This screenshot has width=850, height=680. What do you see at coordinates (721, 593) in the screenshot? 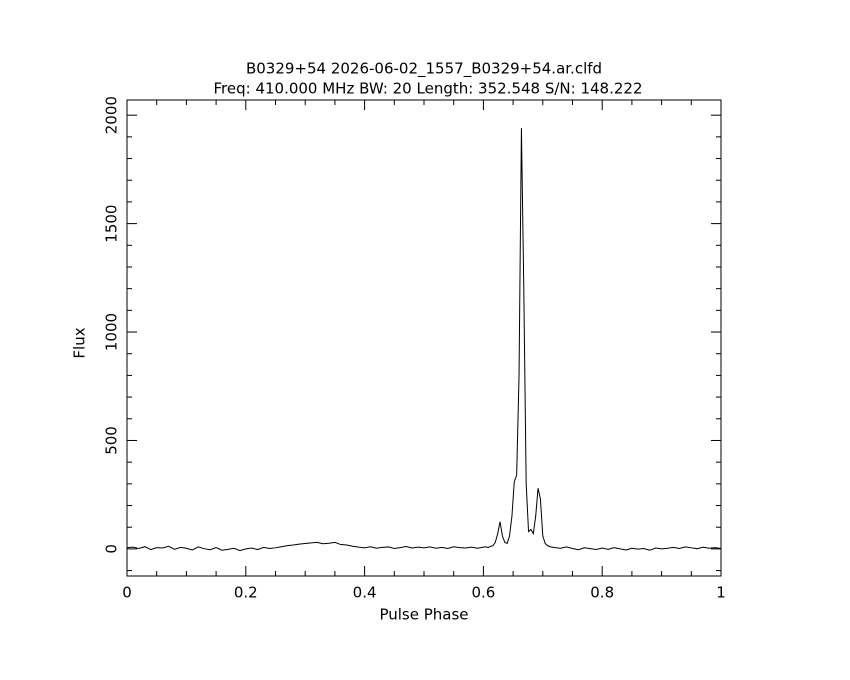
I see `x-tick-label: 1` at bounding box center [721, 593].